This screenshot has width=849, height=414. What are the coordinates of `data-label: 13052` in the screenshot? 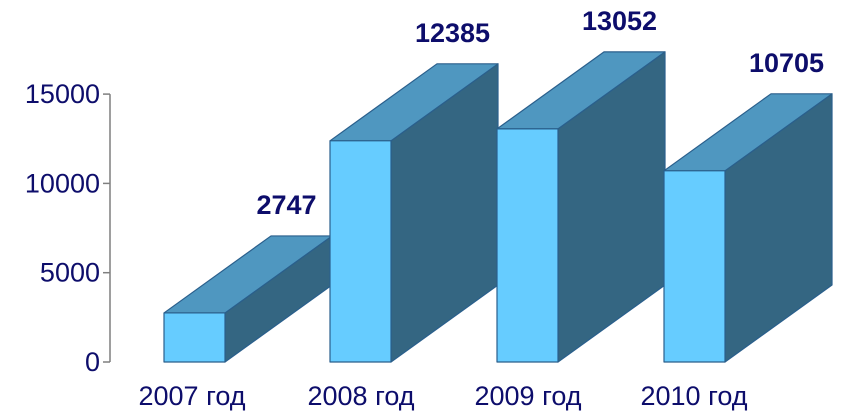 It's located at (619, 21).